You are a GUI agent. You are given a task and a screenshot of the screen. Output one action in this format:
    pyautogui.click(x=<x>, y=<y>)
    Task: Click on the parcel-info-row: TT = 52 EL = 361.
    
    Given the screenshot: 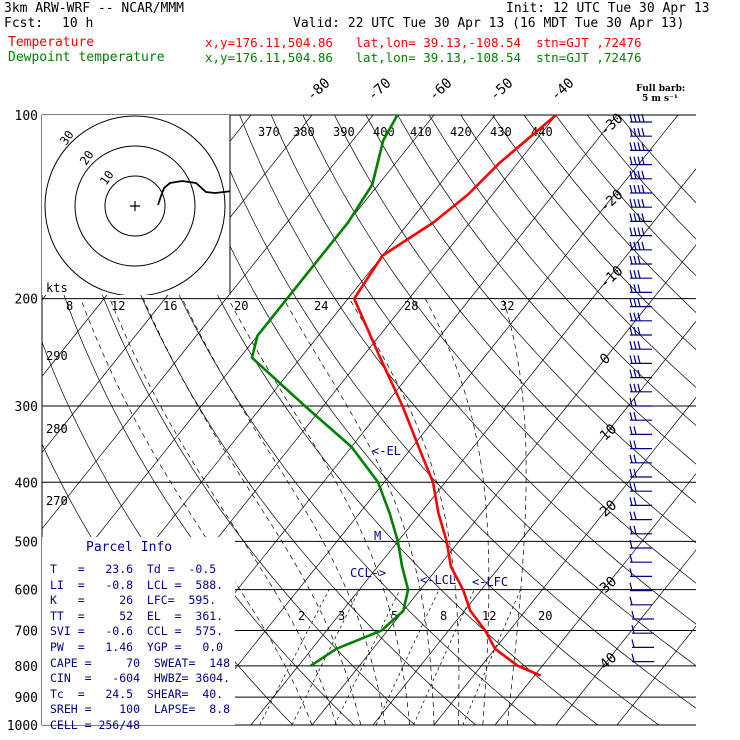 What is the action you would take?
    pyautogui.click(x=137, y=615)
    